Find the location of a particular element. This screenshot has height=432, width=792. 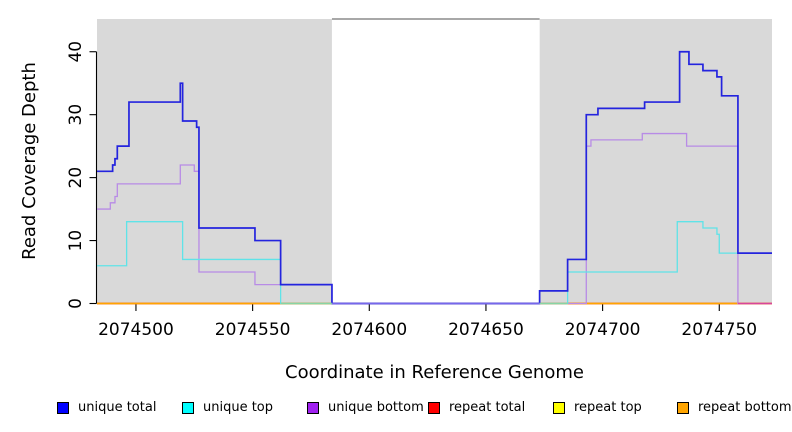

x-tick-label: 2074600 is located at coordinates (369, 330).